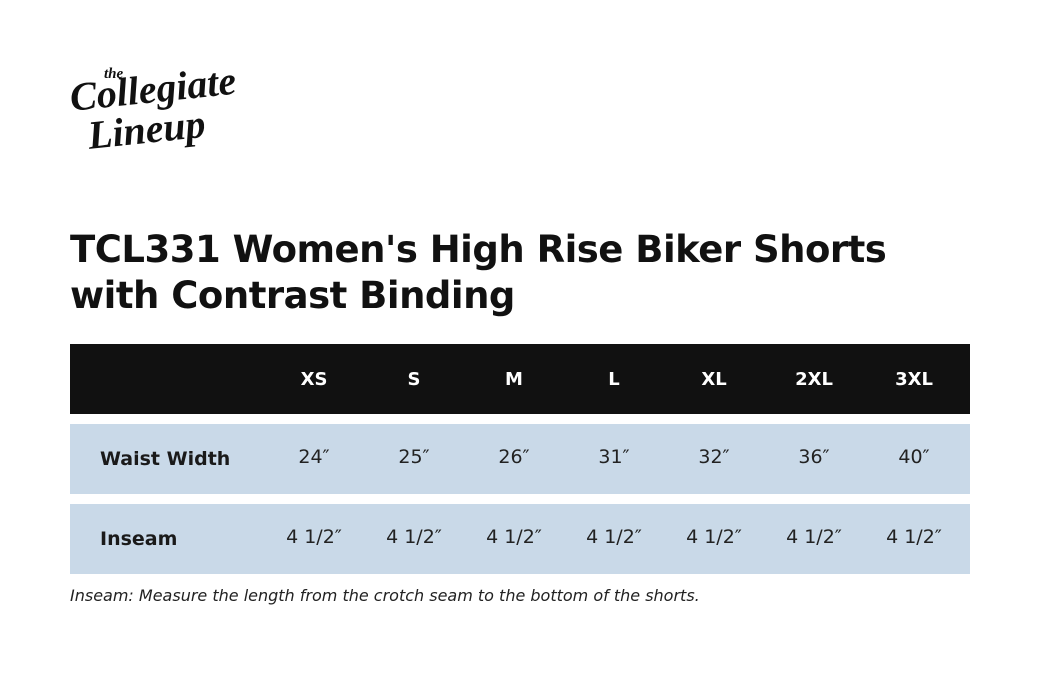  I want to click on data-row: Waist Width 24″ 25″ 26″ 31″ 32″ 36″ 40″, so click(520, 459).